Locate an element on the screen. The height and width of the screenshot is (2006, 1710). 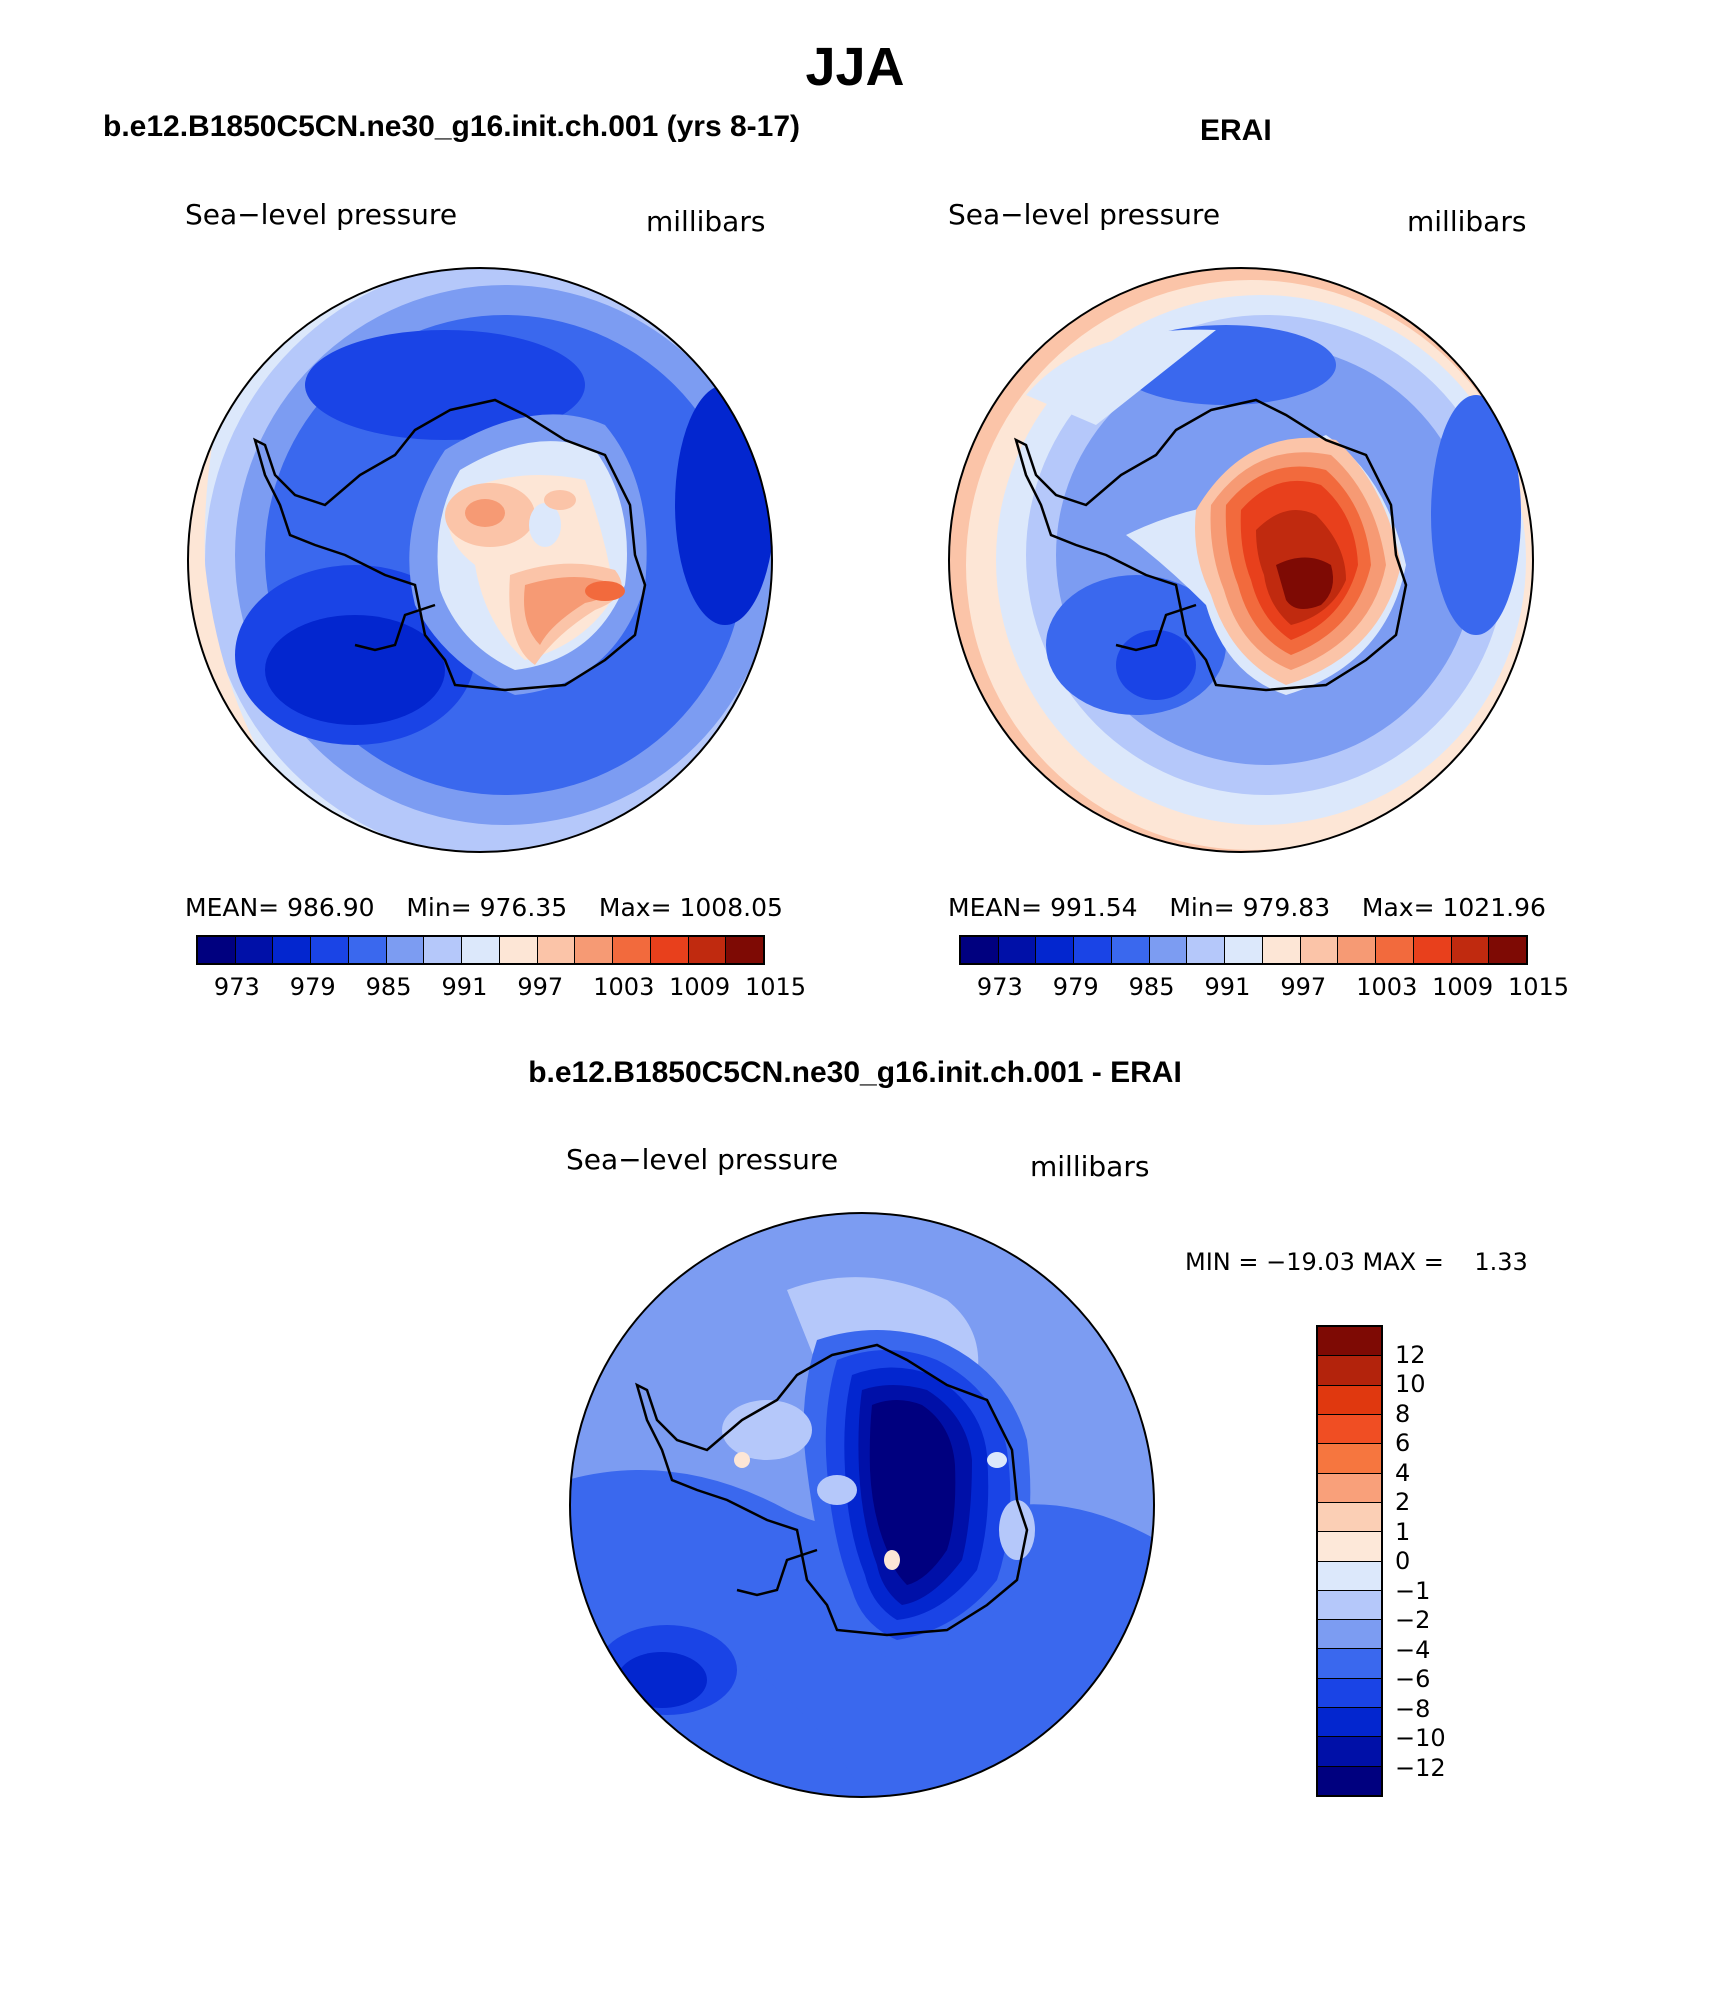
panel-1-colorbar-tick-label: 1009 is located at coordinates (700, 987).